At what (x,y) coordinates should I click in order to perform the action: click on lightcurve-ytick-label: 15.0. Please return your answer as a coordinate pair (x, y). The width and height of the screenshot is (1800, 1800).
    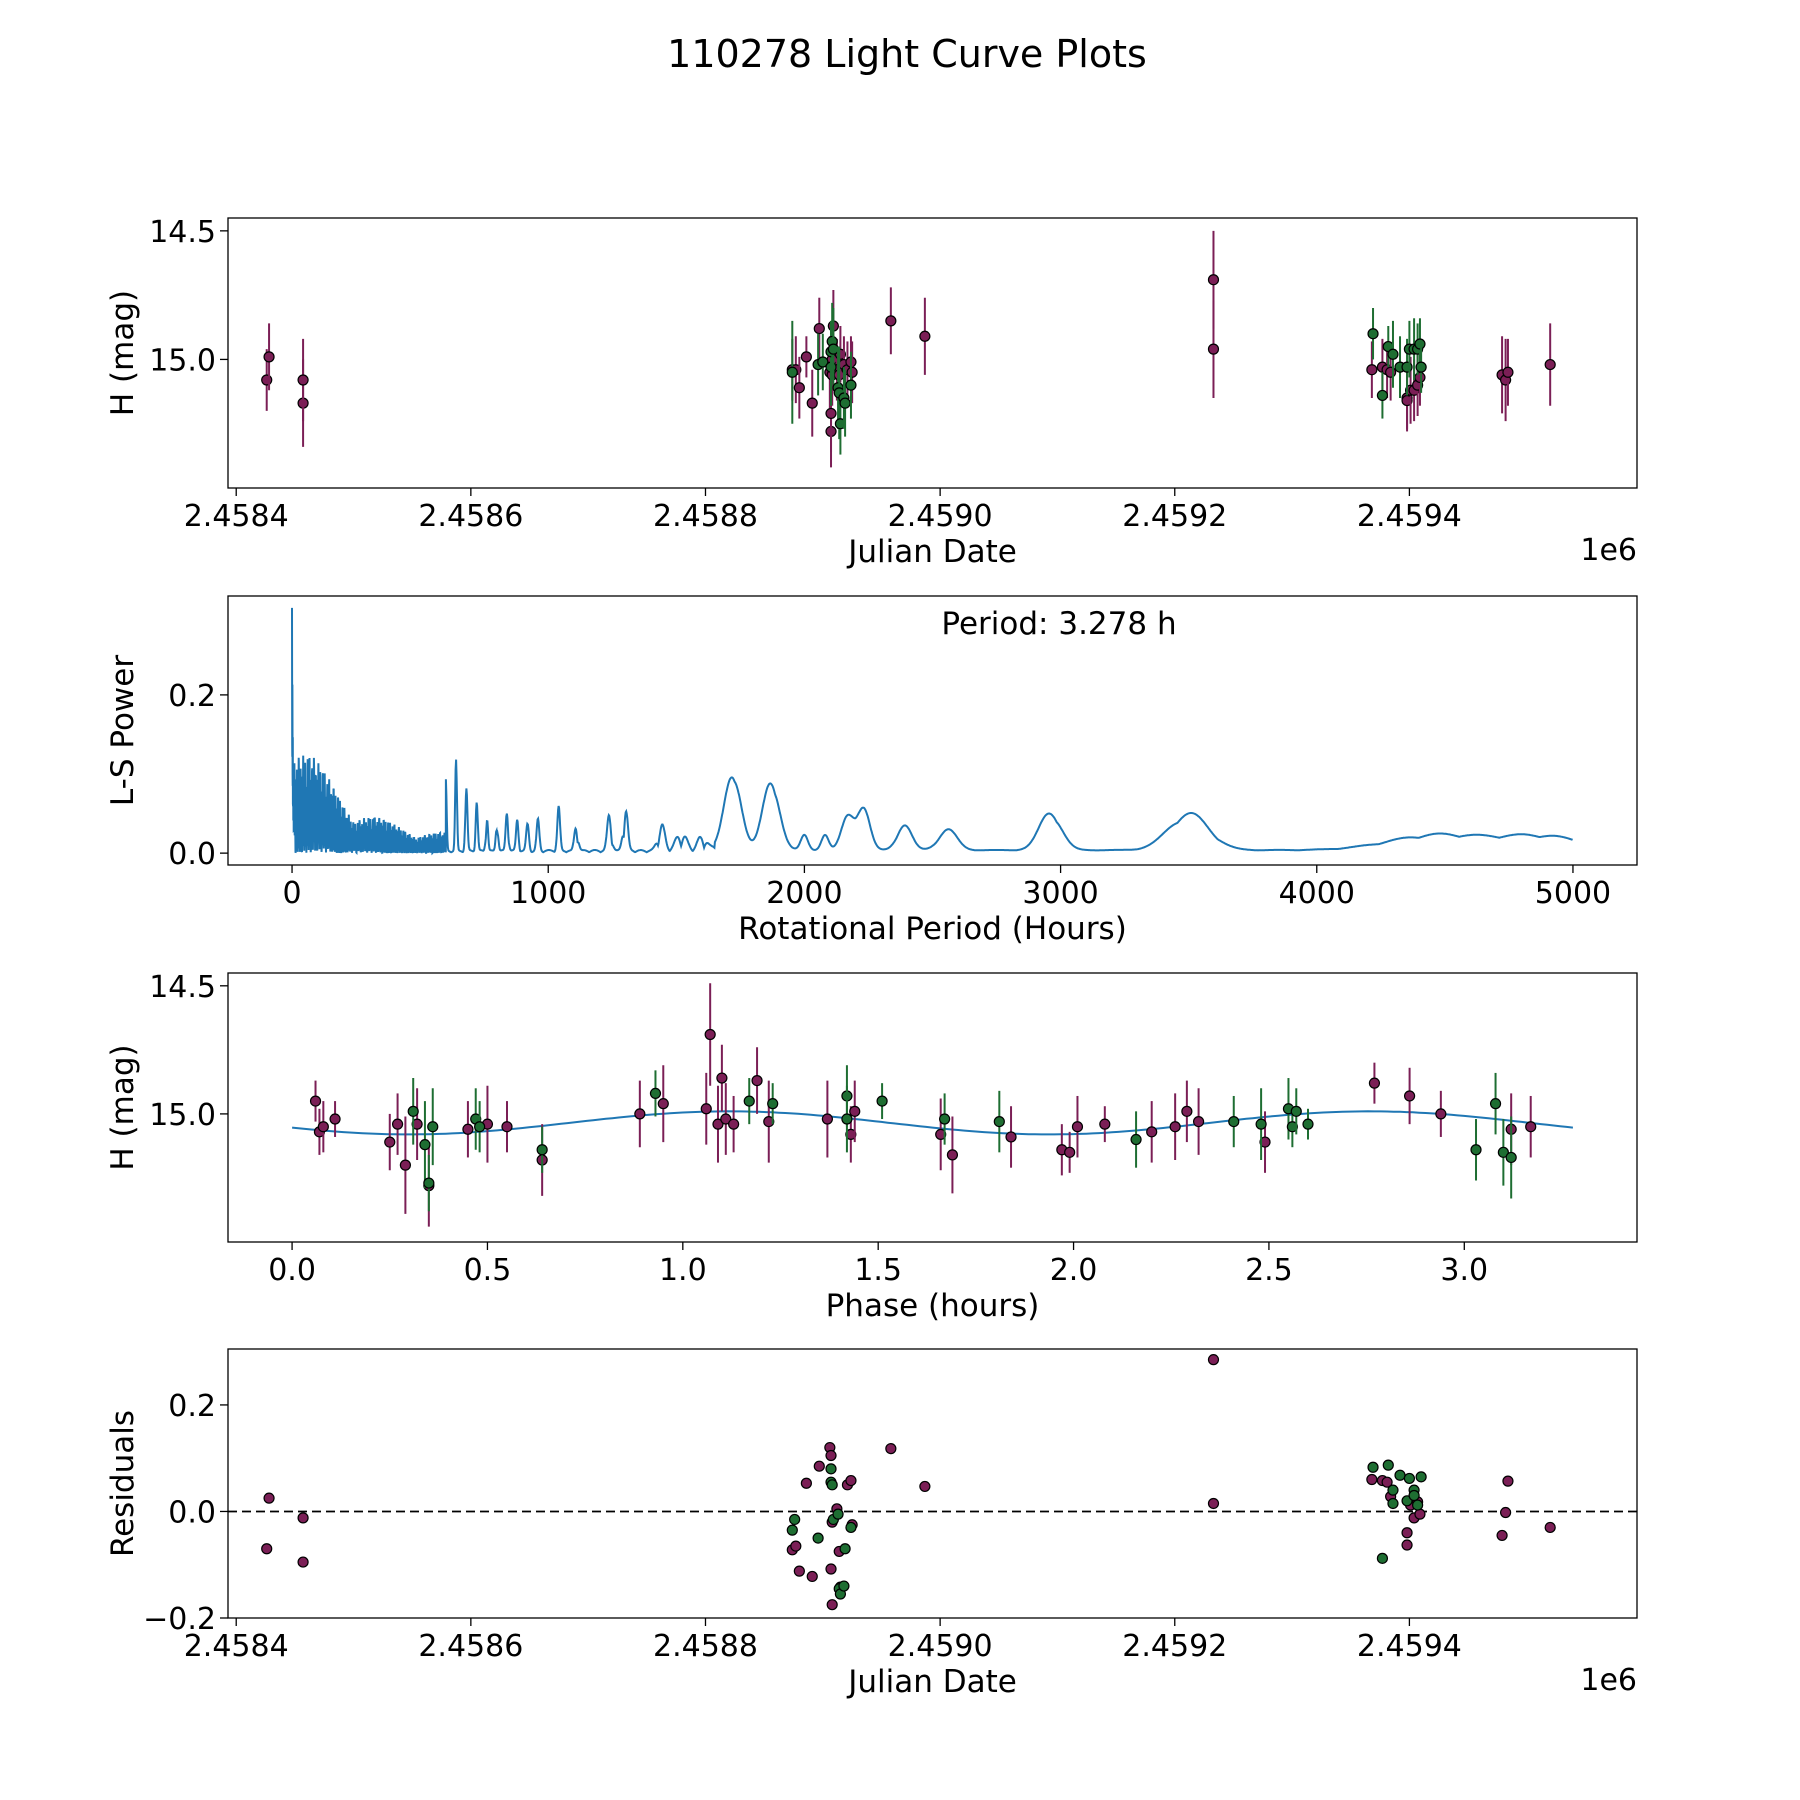
    Looking at the image, I should click on (182, 360).